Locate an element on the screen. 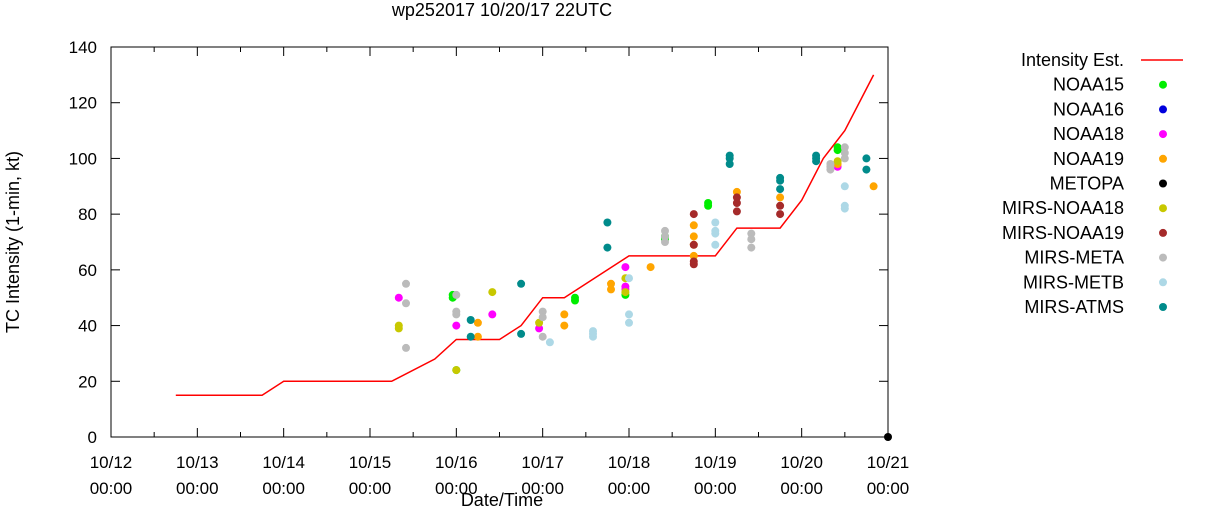 This screenshot has height=509, width=1211. x-tick-date-label: 10/15 is located at coordinates (370, 462).